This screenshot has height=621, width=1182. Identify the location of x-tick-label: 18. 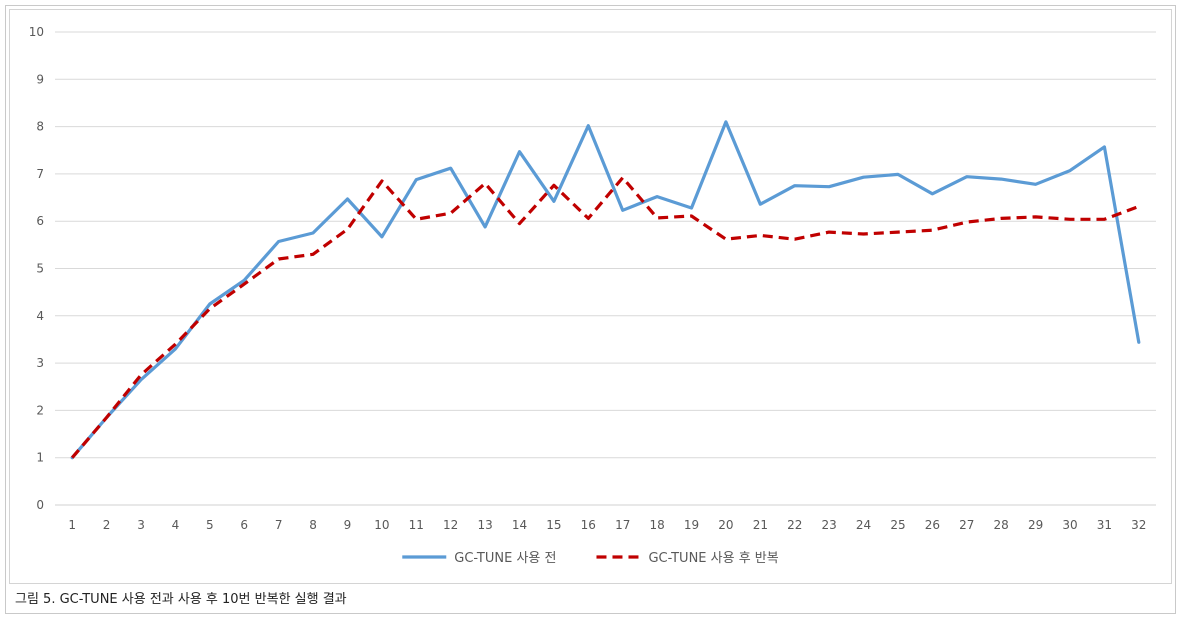
(656, 525).